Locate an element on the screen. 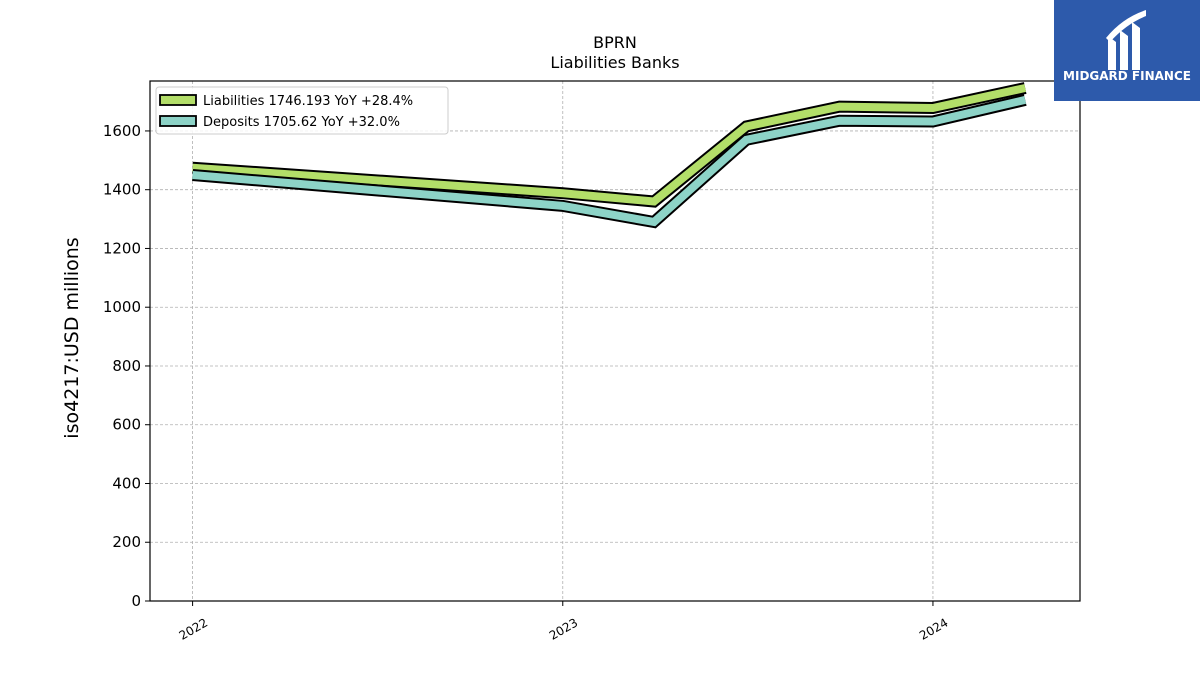 This screenshot has width=1200, height=675. y-tick-label: 200 is located at coordinates (126, 542).